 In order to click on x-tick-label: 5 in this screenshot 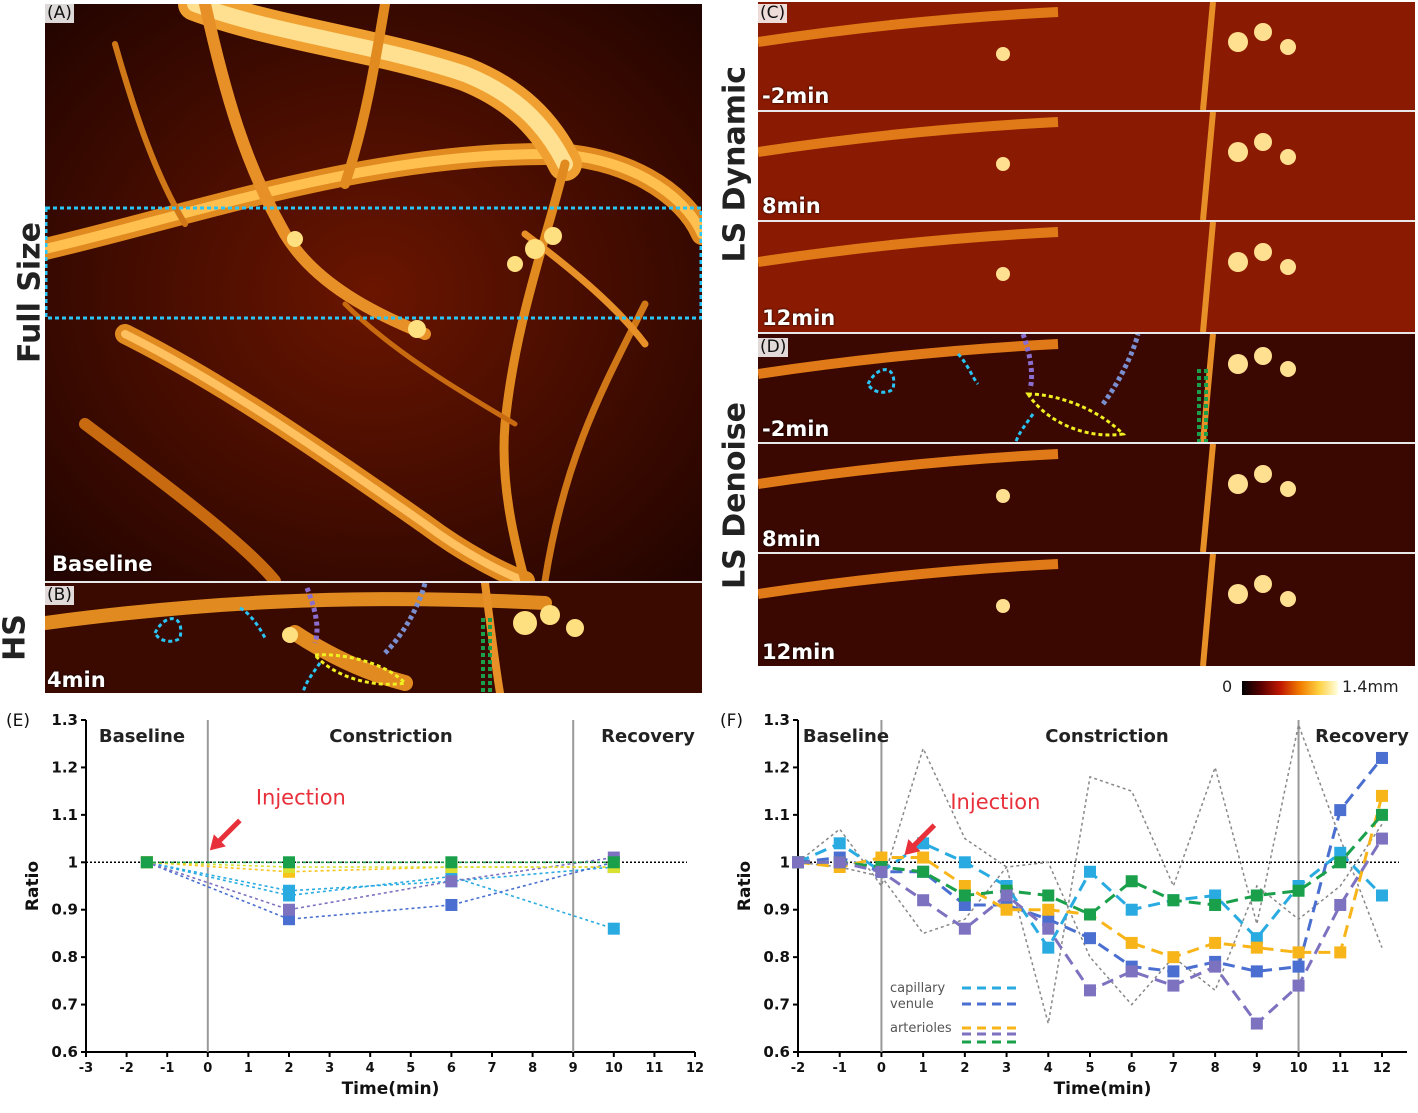, I will do `click(1089, 1068)`.